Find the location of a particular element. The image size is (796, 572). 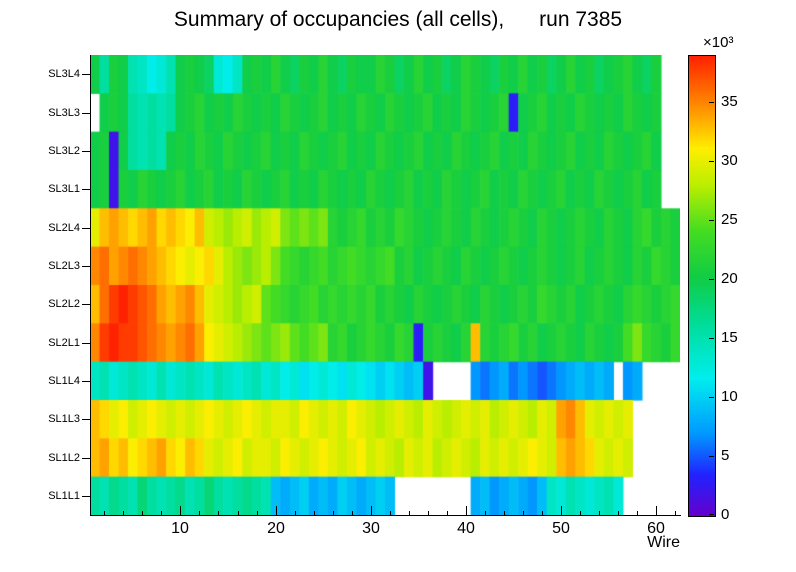

y-axis-label: SL3L4 is located at coordinates (64, 74).